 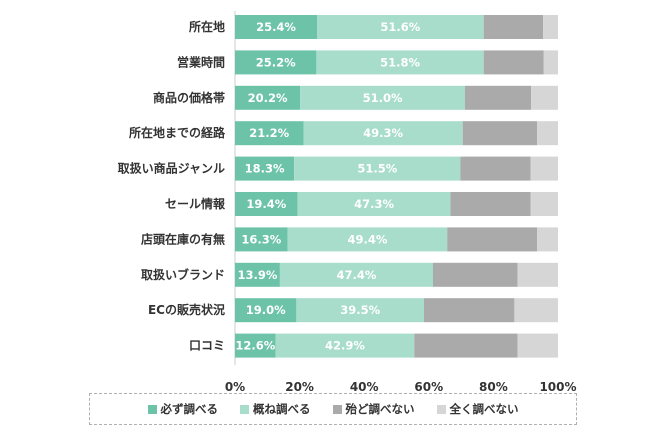 I want to click on x-tick-label: 40%, so click(x=364, y=387).